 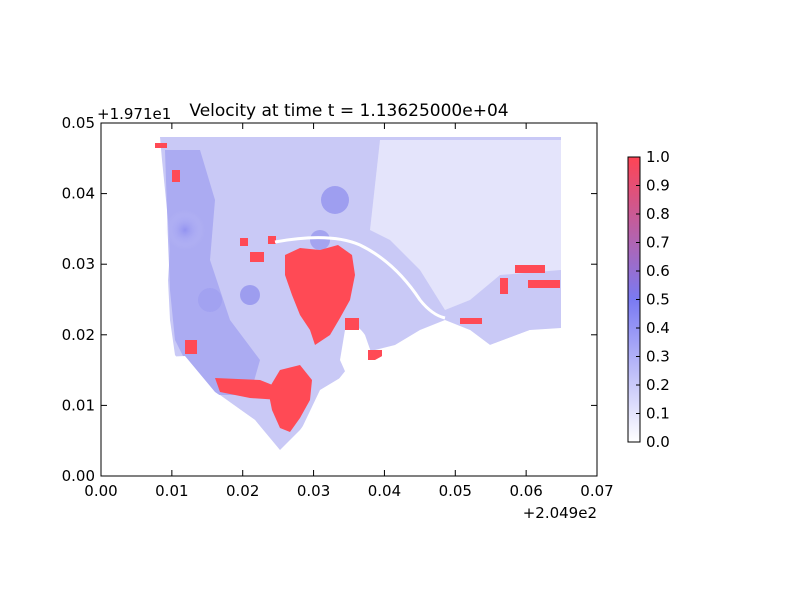 What do you see at coordinates (78, 264) in the screenshot?
I see `y-tick-label: 0.03` at bounding box center [78, 264].